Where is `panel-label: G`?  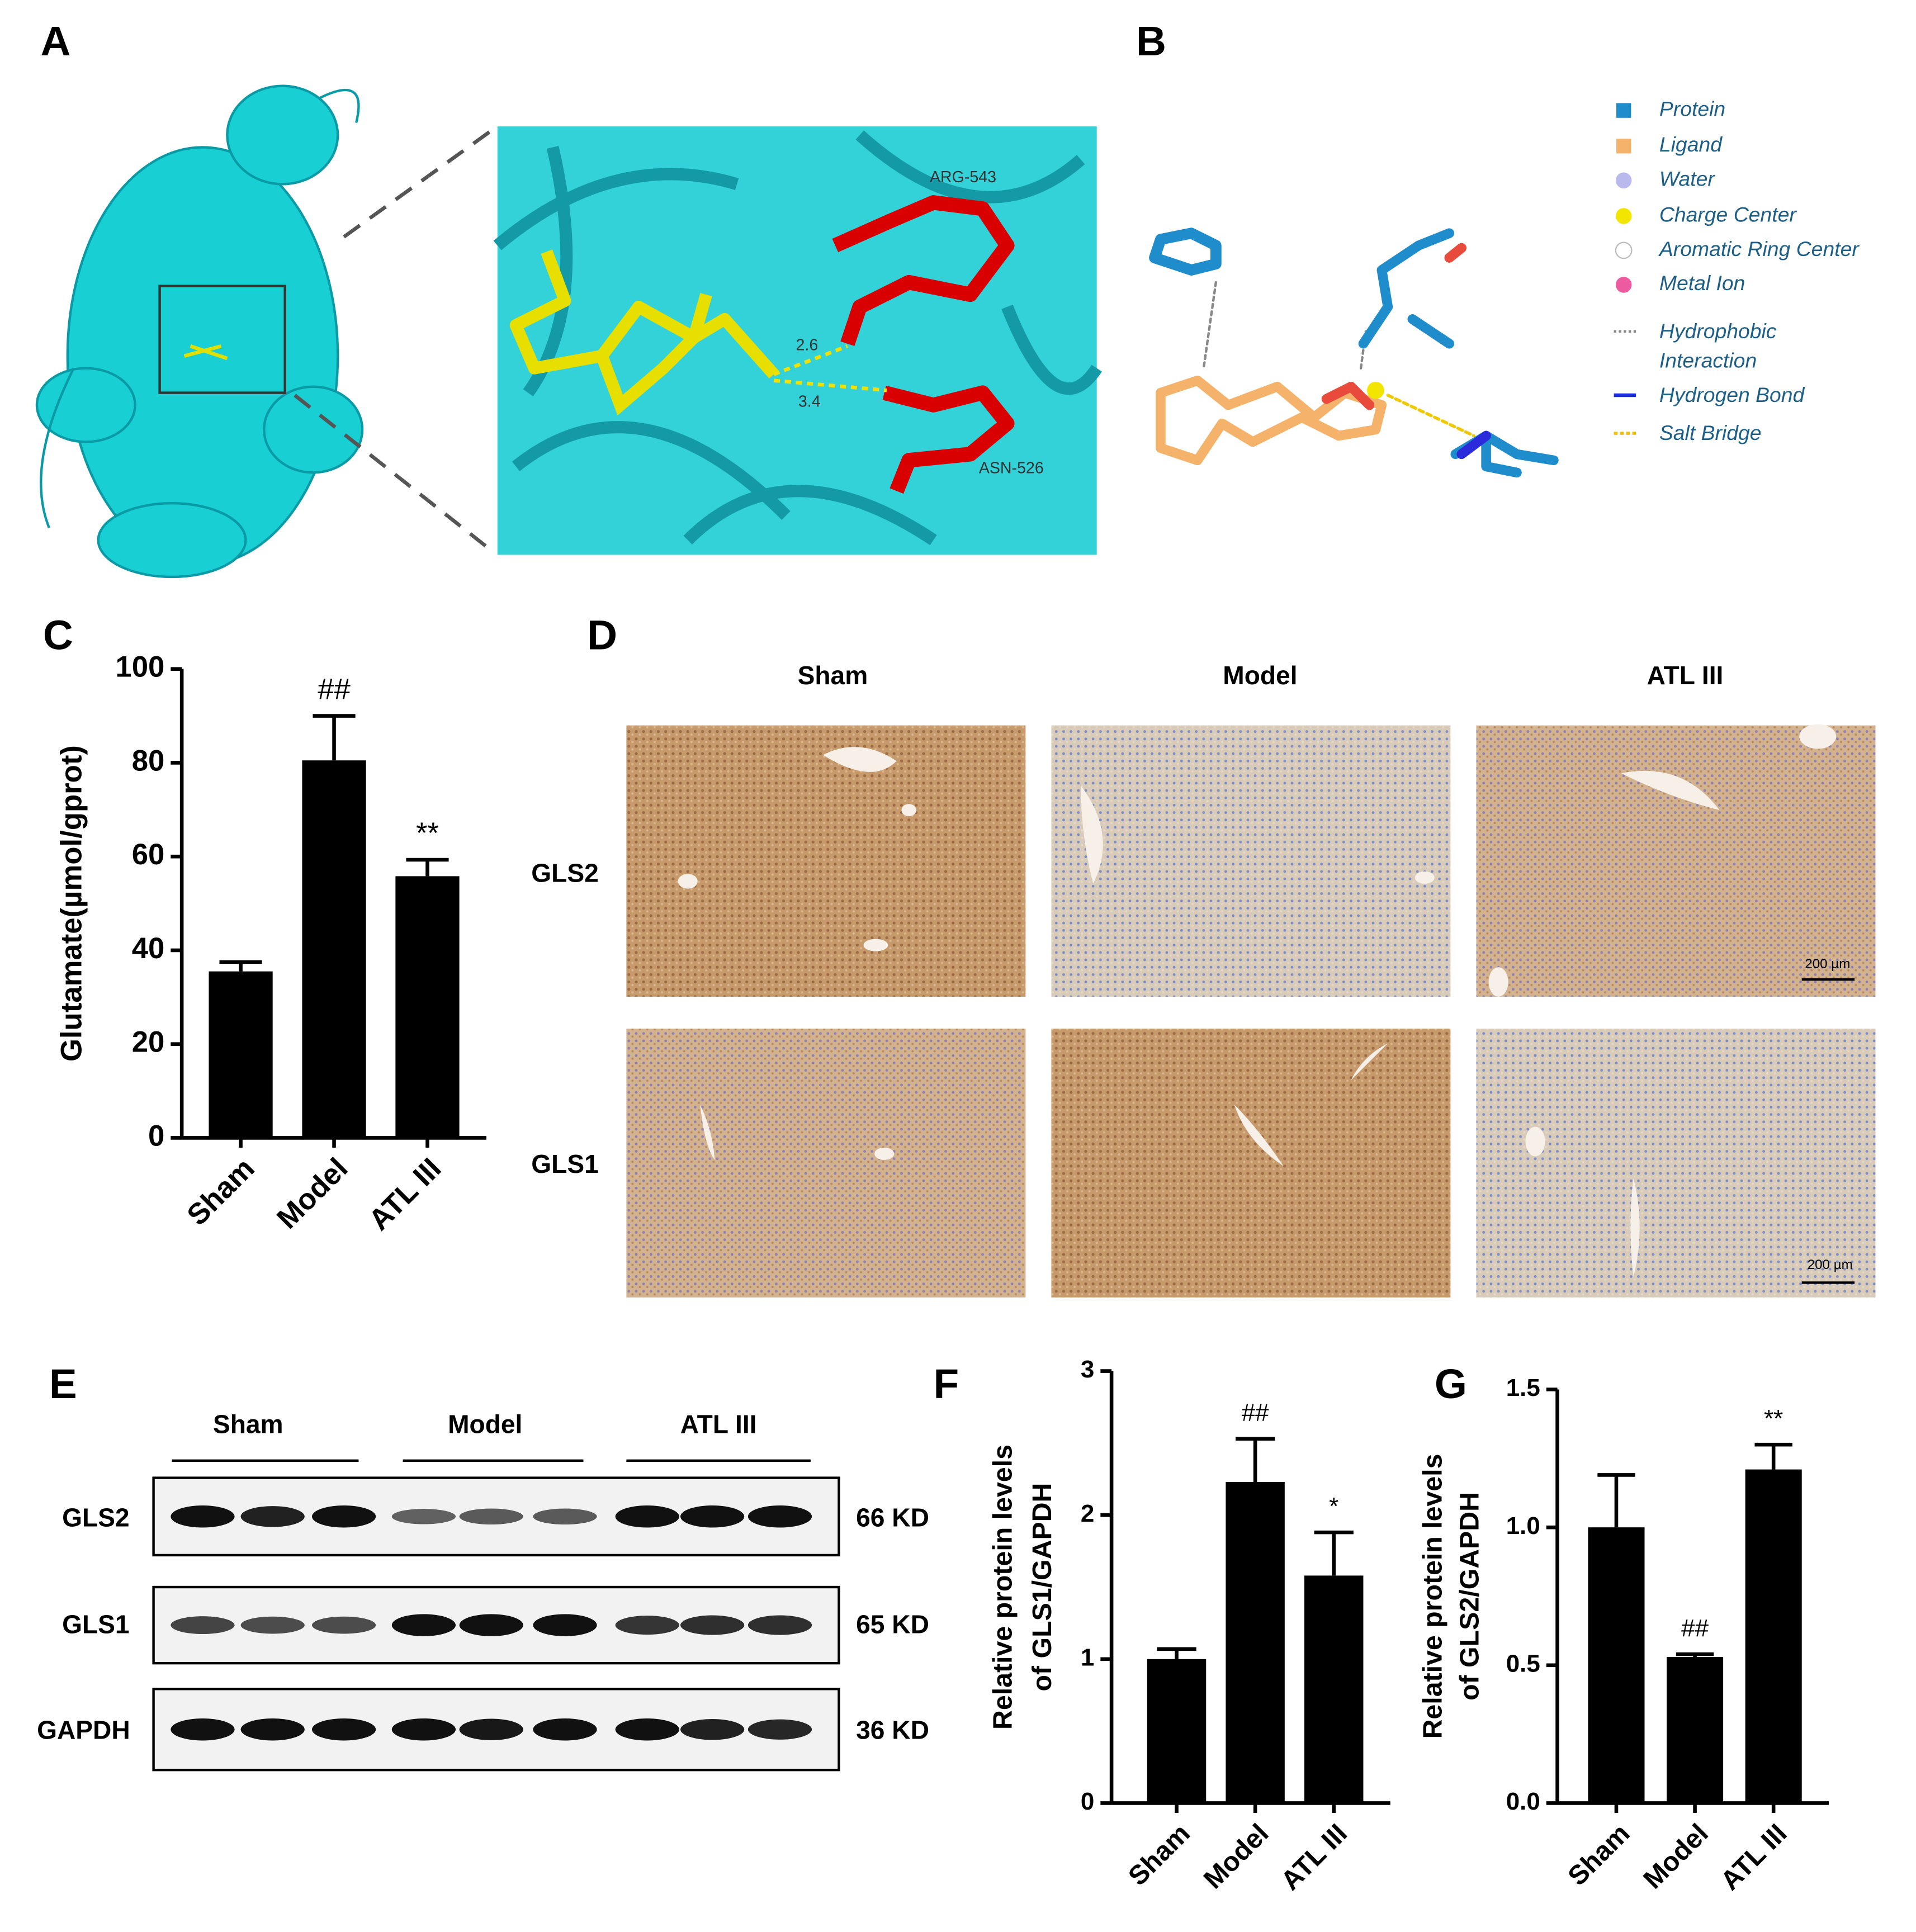 panel-label: G is located at coordinates (1451, 1383).